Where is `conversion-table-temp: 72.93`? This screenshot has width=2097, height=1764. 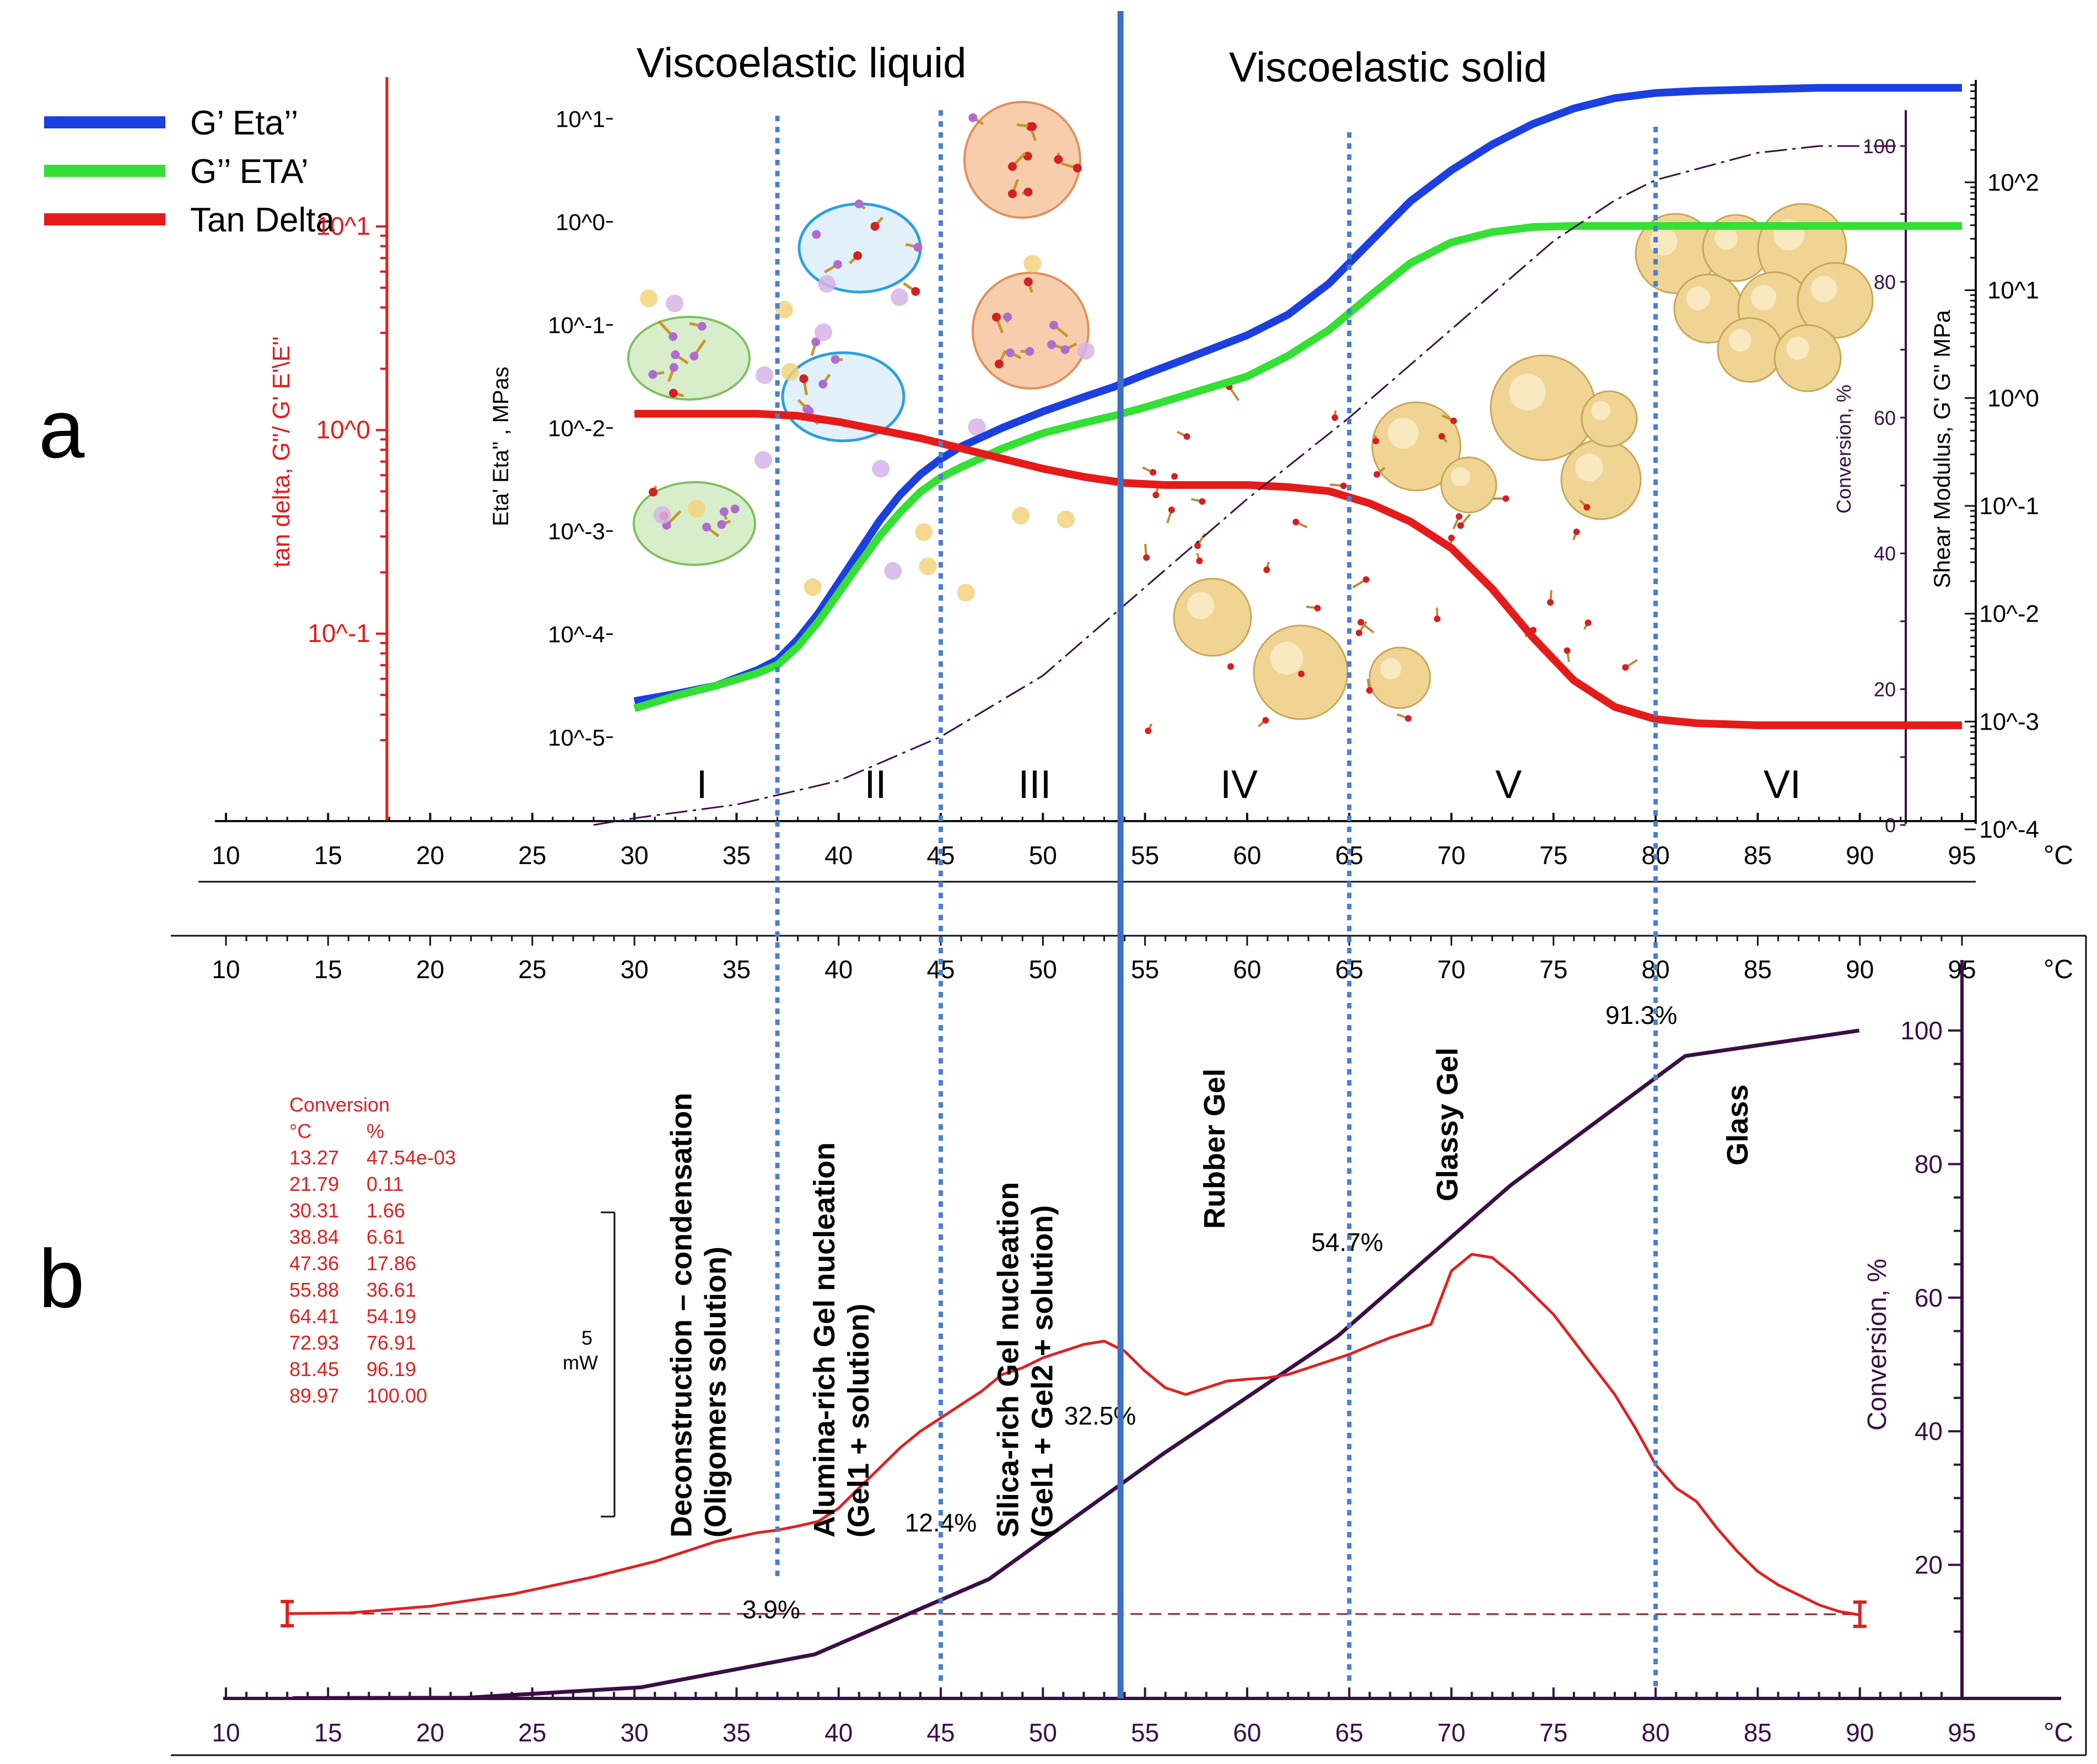 conversion-table-temp: 72.93 is located at coordinates (314, 1342).